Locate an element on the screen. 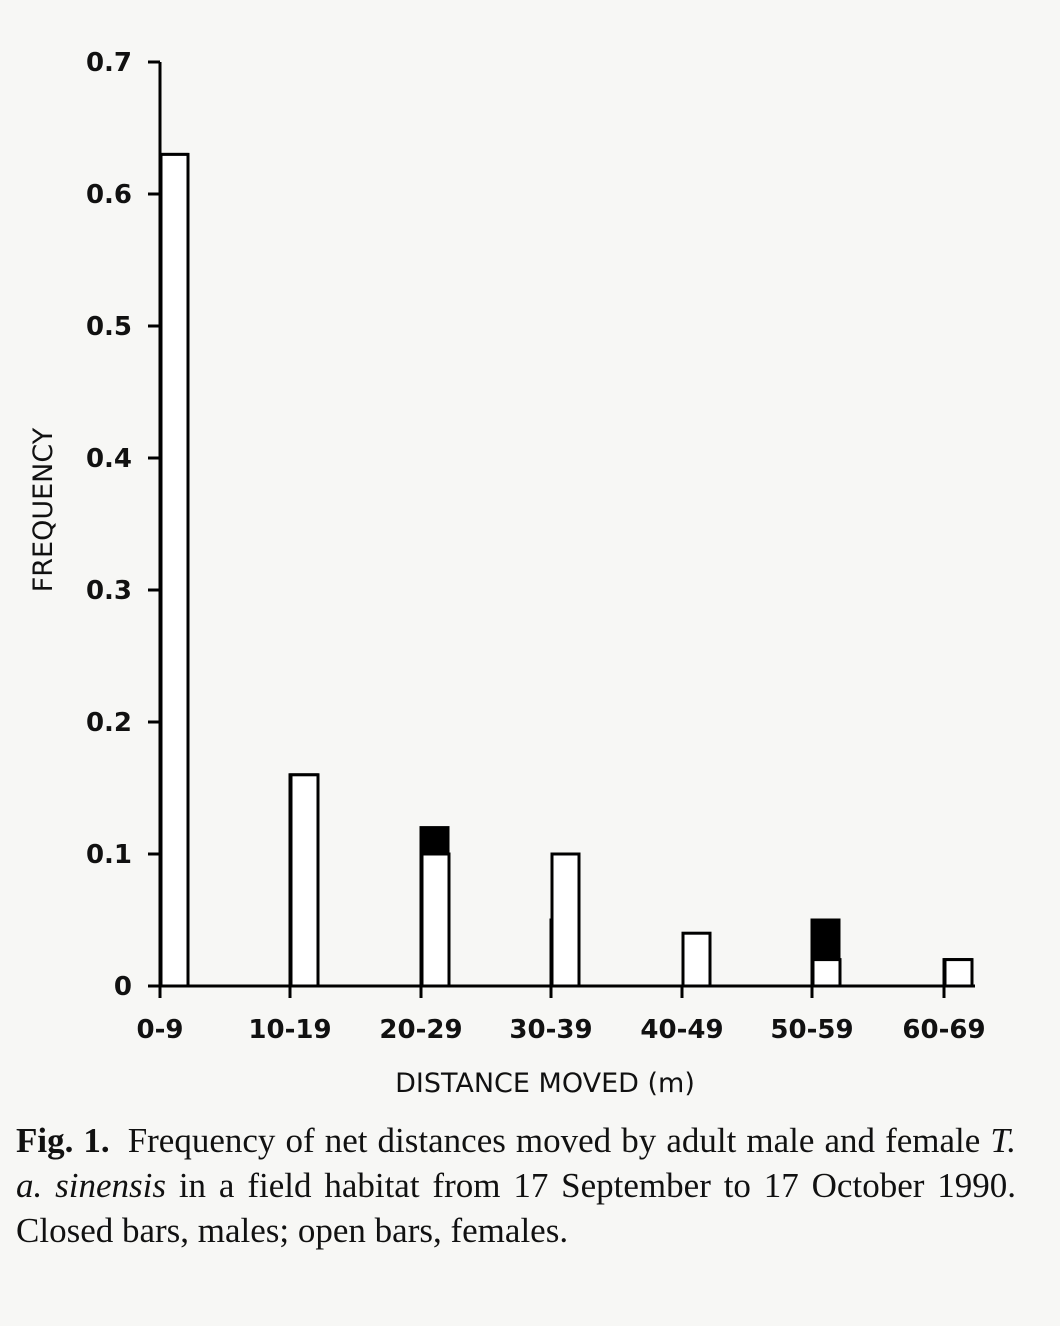  figure-label: Fig. 1. is located at coordinates (63, 1140).